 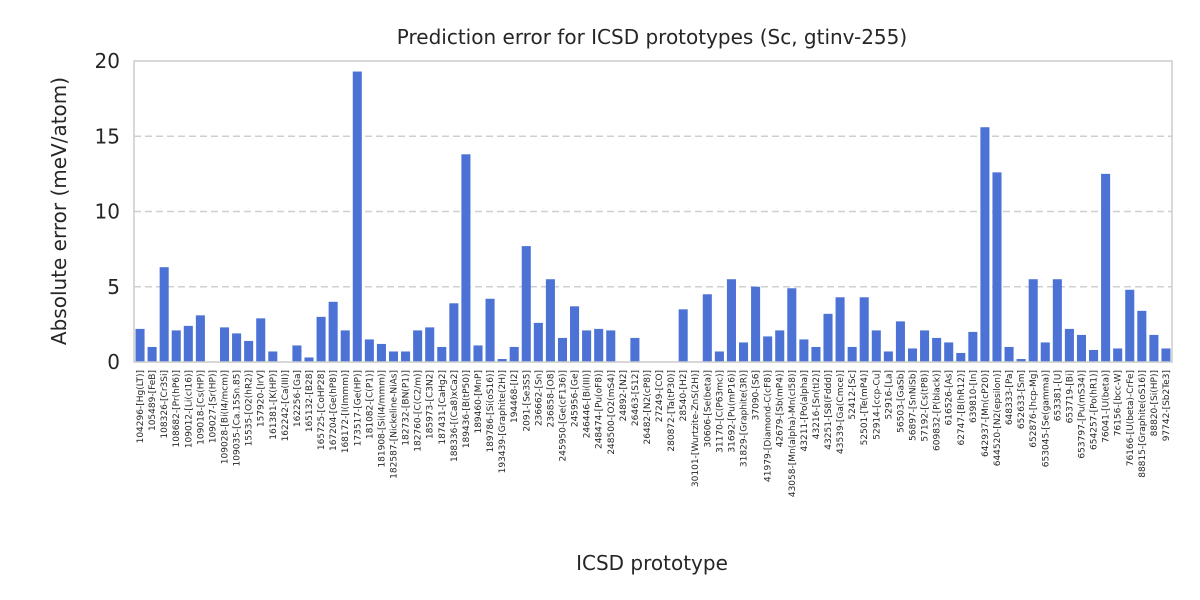 What do you see at coordinates (551, 398) in the screenshot?
I see `x-tick-label: 236858-[O8]` at bounding box center [551, 398].